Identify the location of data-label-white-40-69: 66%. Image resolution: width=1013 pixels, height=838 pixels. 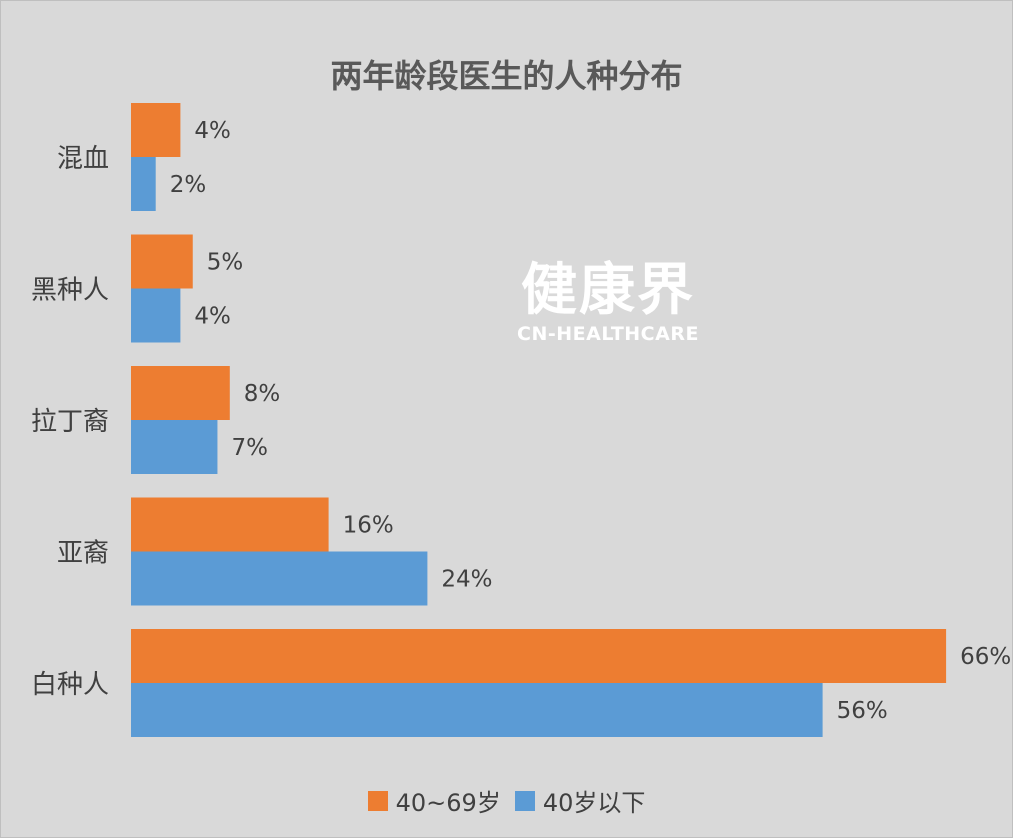
(985, 657).